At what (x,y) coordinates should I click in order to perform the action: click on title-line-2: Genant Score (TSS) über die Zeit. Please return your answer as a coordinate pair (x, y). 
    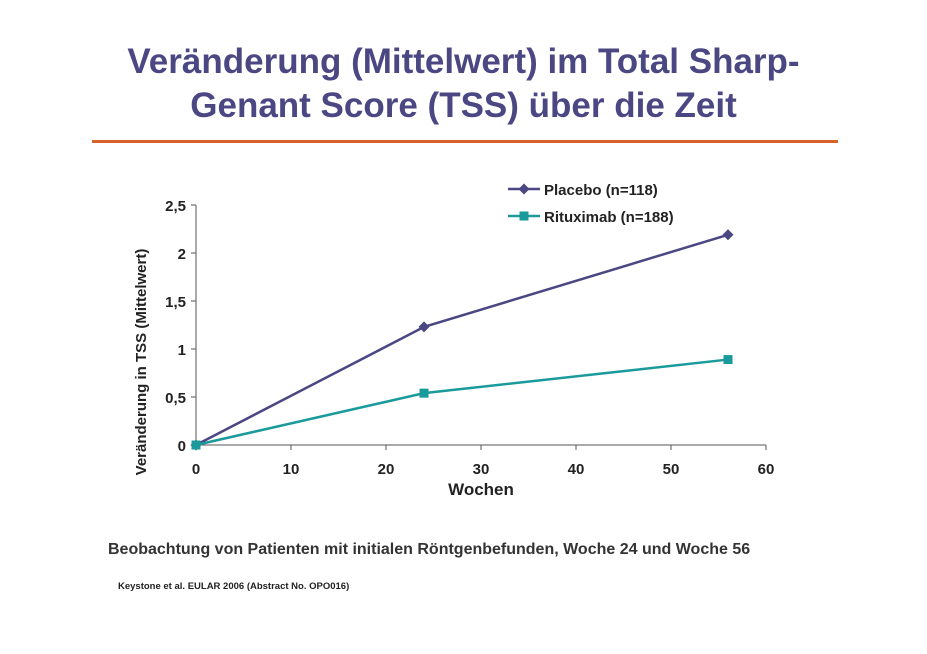
    Looking at the image, I should click on (463, 105).